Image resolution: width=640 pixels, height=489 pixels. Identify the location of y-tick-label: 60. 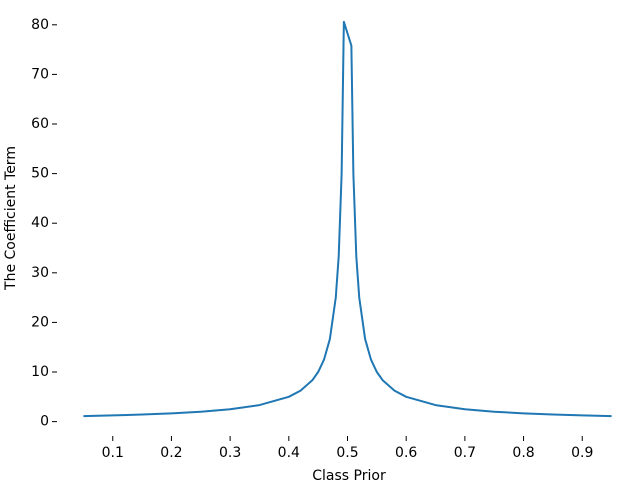
(40, 124).